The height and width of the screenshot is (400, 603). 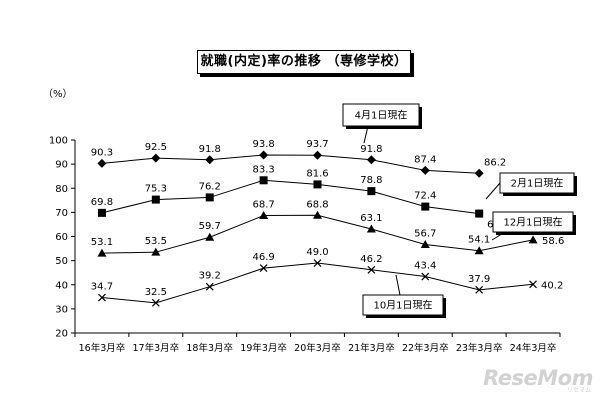 What do you see at coordinates (156, 189) in the screenshot?
I see `data-label: 75.3` at bounding box center [156, 189].